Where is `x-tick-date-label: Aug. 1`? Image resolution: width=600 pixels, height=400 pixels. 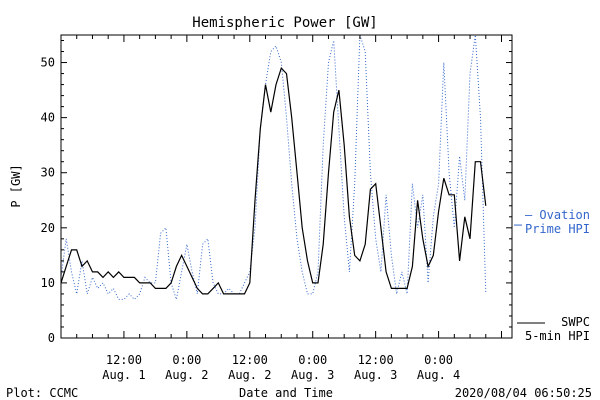 x-tick-date-label: Aug. 1 is located at coordinates (123, 375).